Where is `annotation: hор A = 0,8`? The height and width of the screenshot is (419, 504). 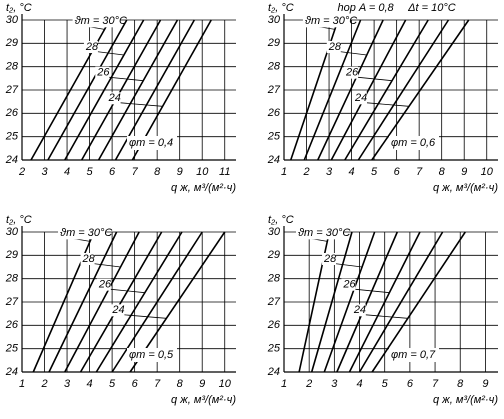 annotation: hор A = 0,8 is located at coordinates (366, 8).